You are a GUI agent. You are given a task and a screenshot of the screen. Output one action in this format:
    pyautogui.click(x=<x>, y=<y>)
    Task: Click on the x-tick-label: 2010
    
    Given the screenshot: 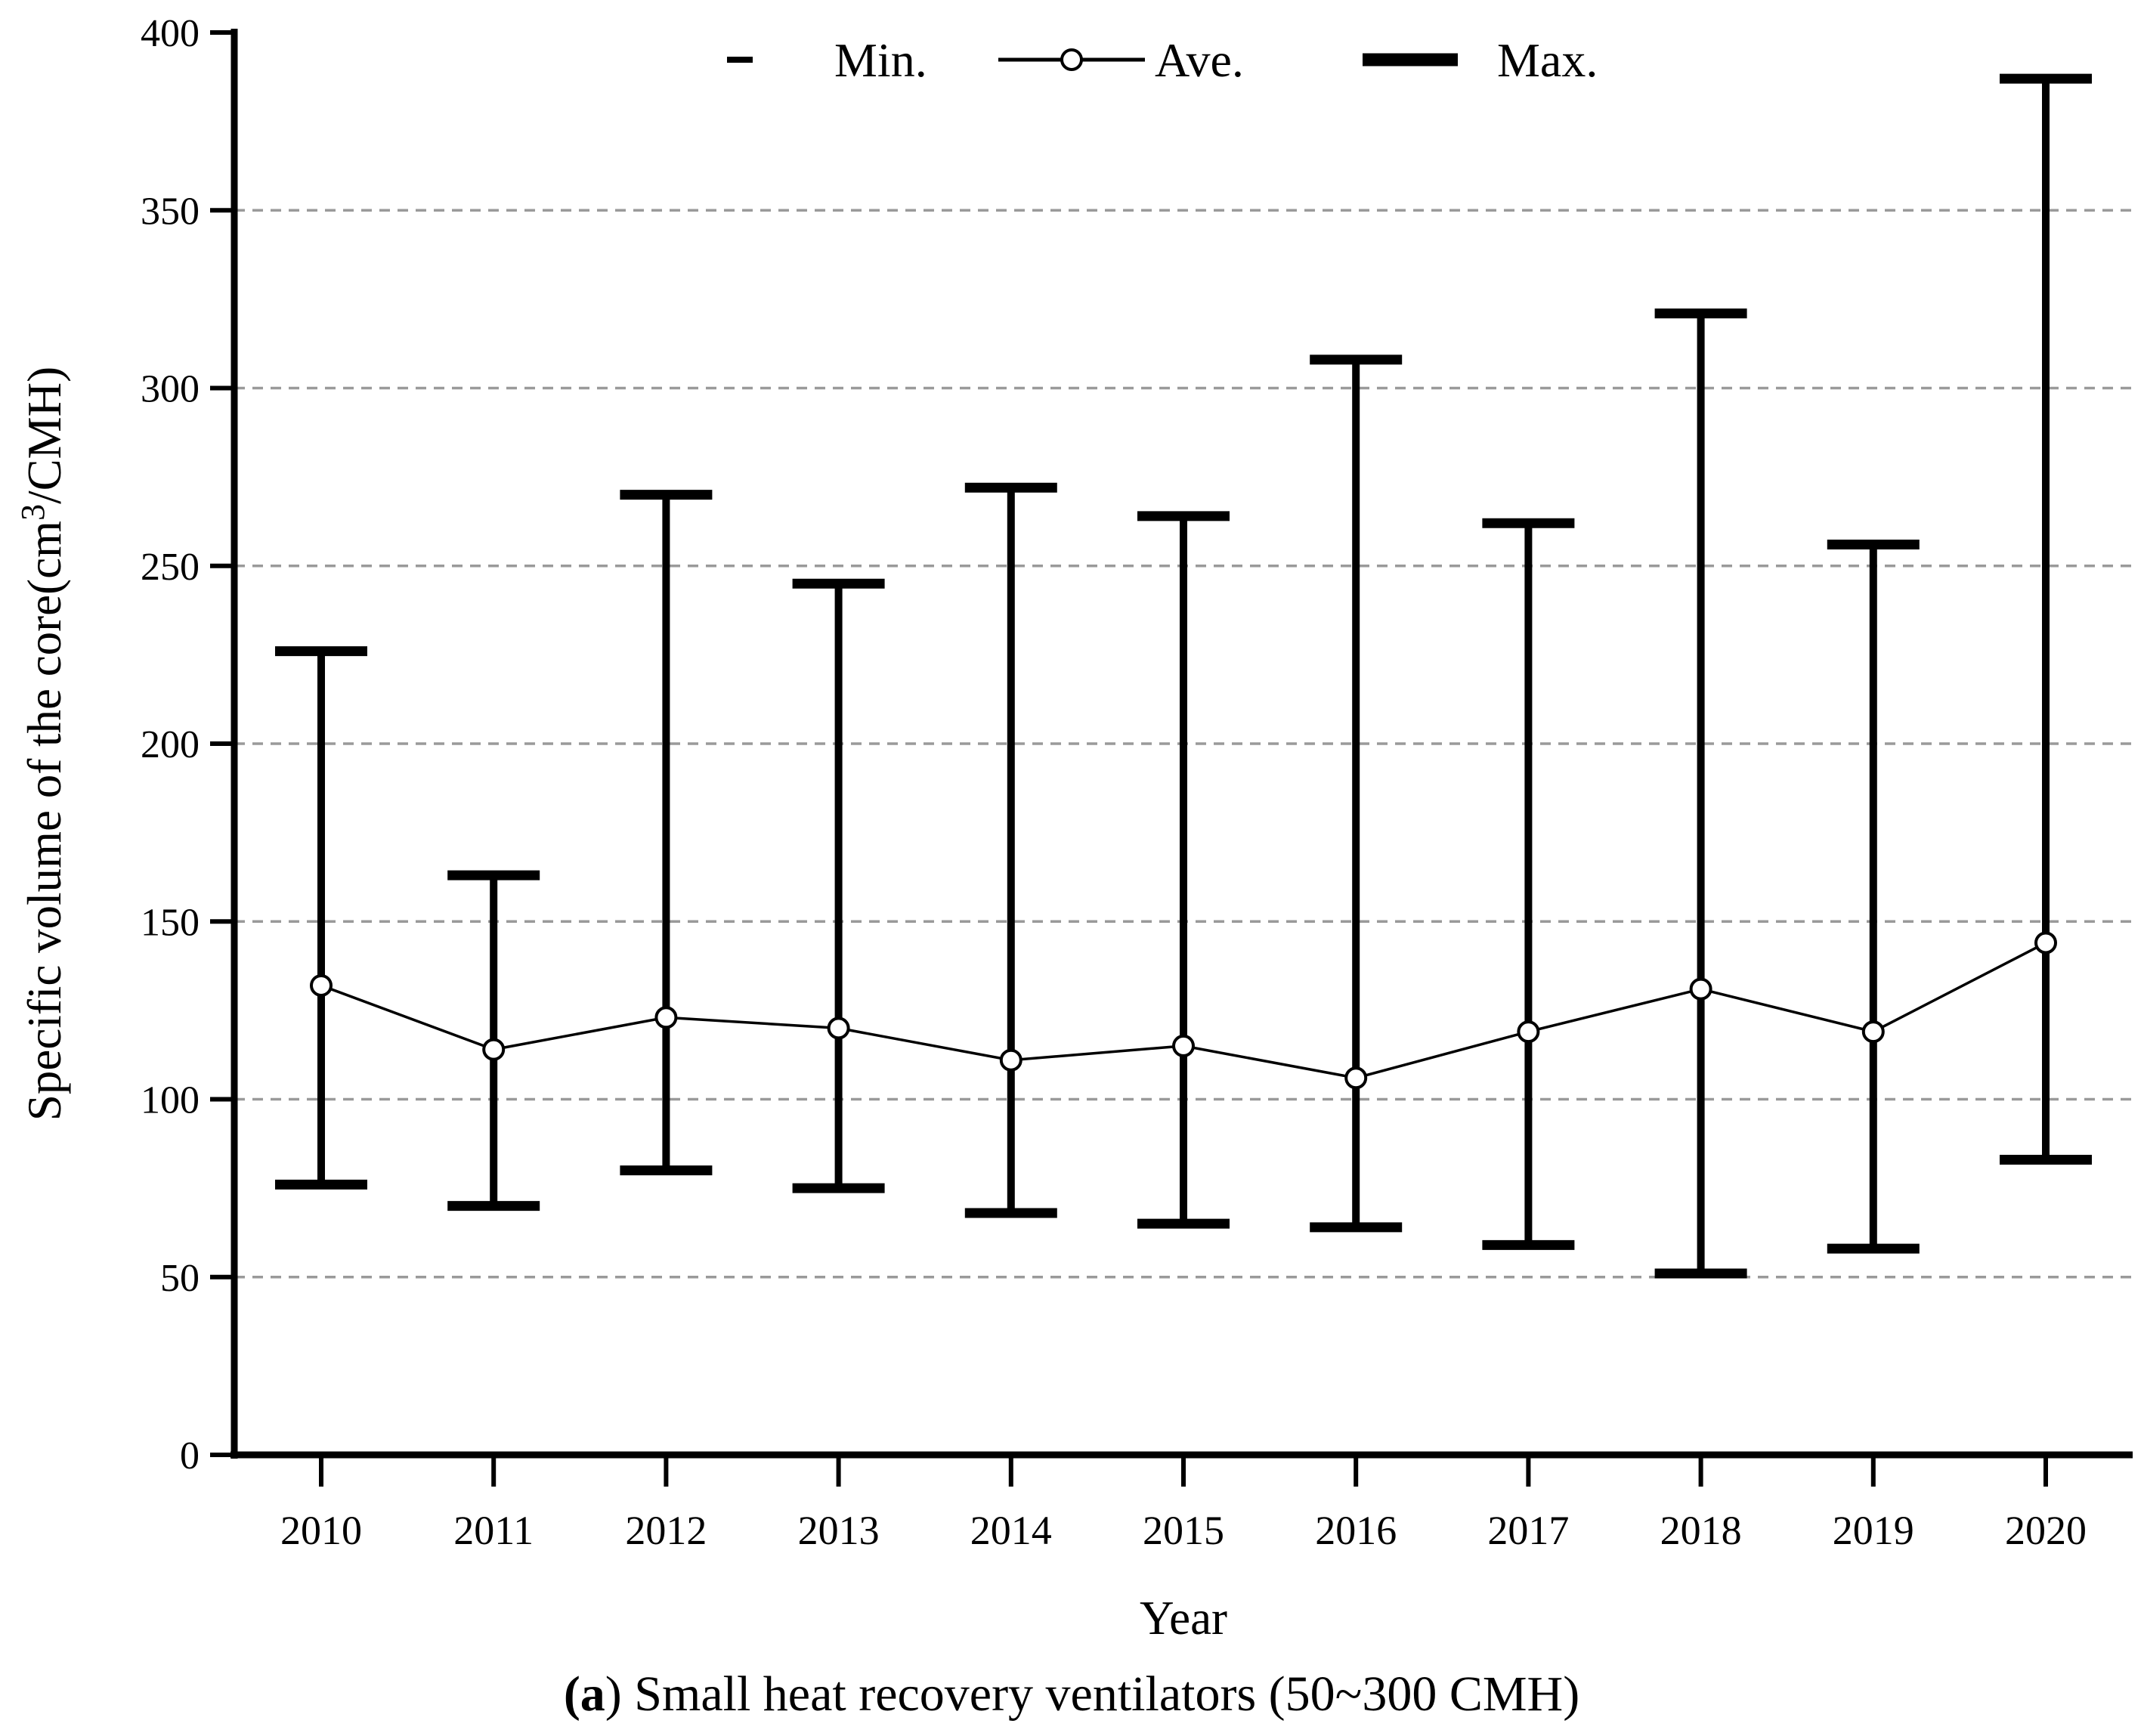 What is the action you would take?
    pyautogui.click(x=321, y=1530)
    